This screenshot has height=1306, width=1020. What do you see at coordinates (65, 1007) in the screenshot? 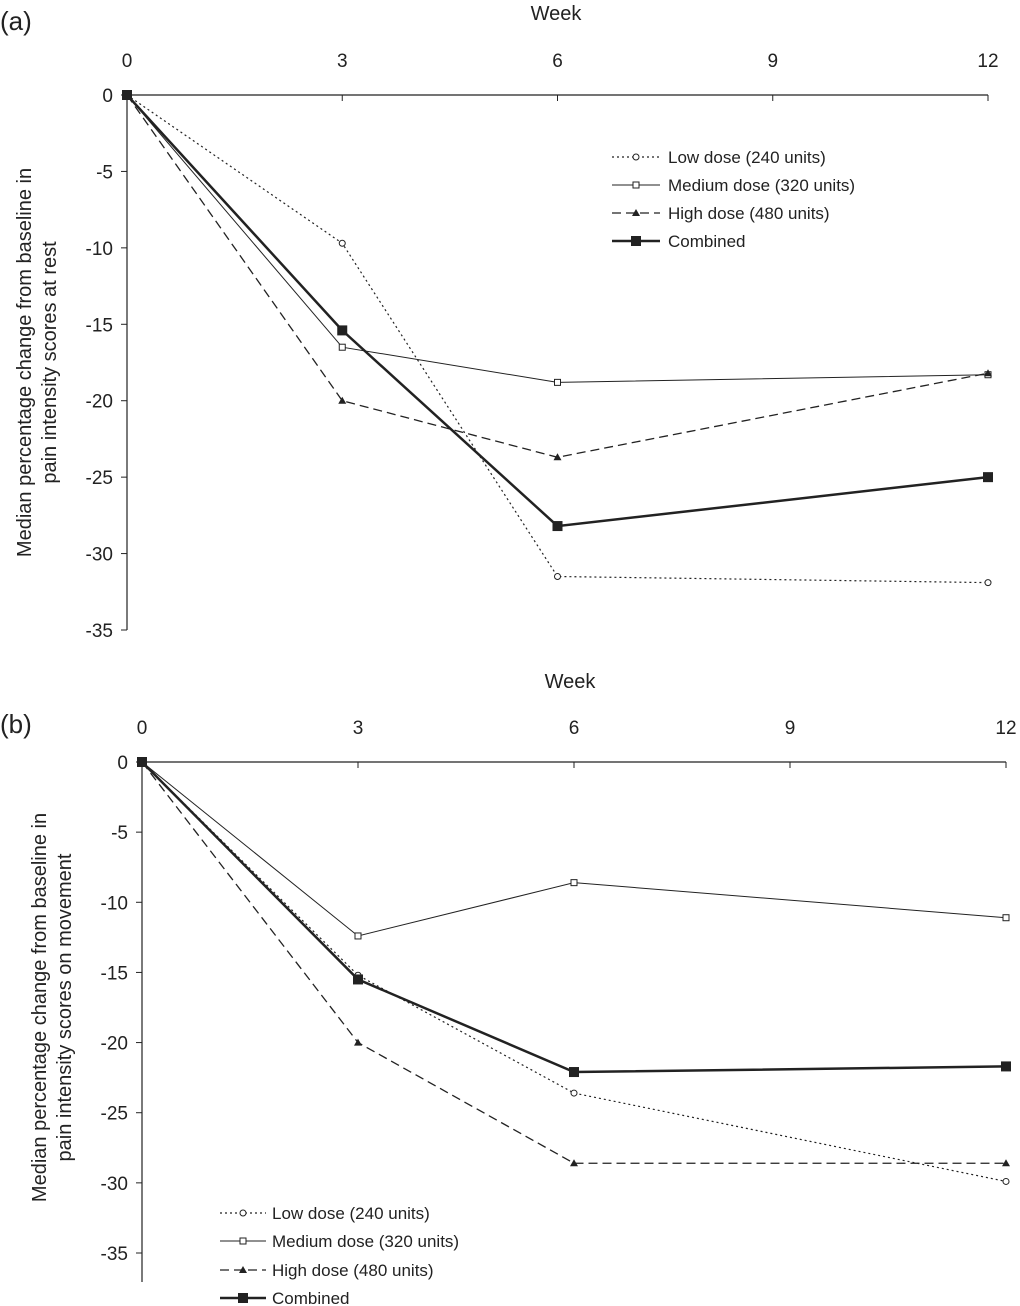
I see `y-axis-title-line: pain intensity scores on movement` at bounding box center [65, 1007].